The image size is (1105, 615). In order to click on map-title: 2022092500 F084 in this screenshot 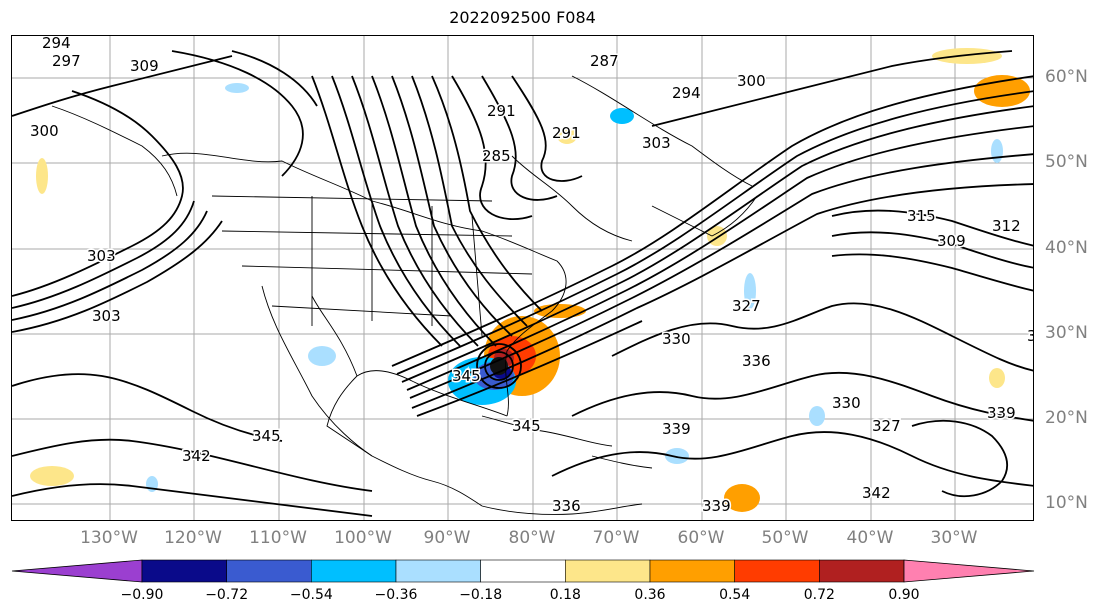, I will do `click(522, 17)`.